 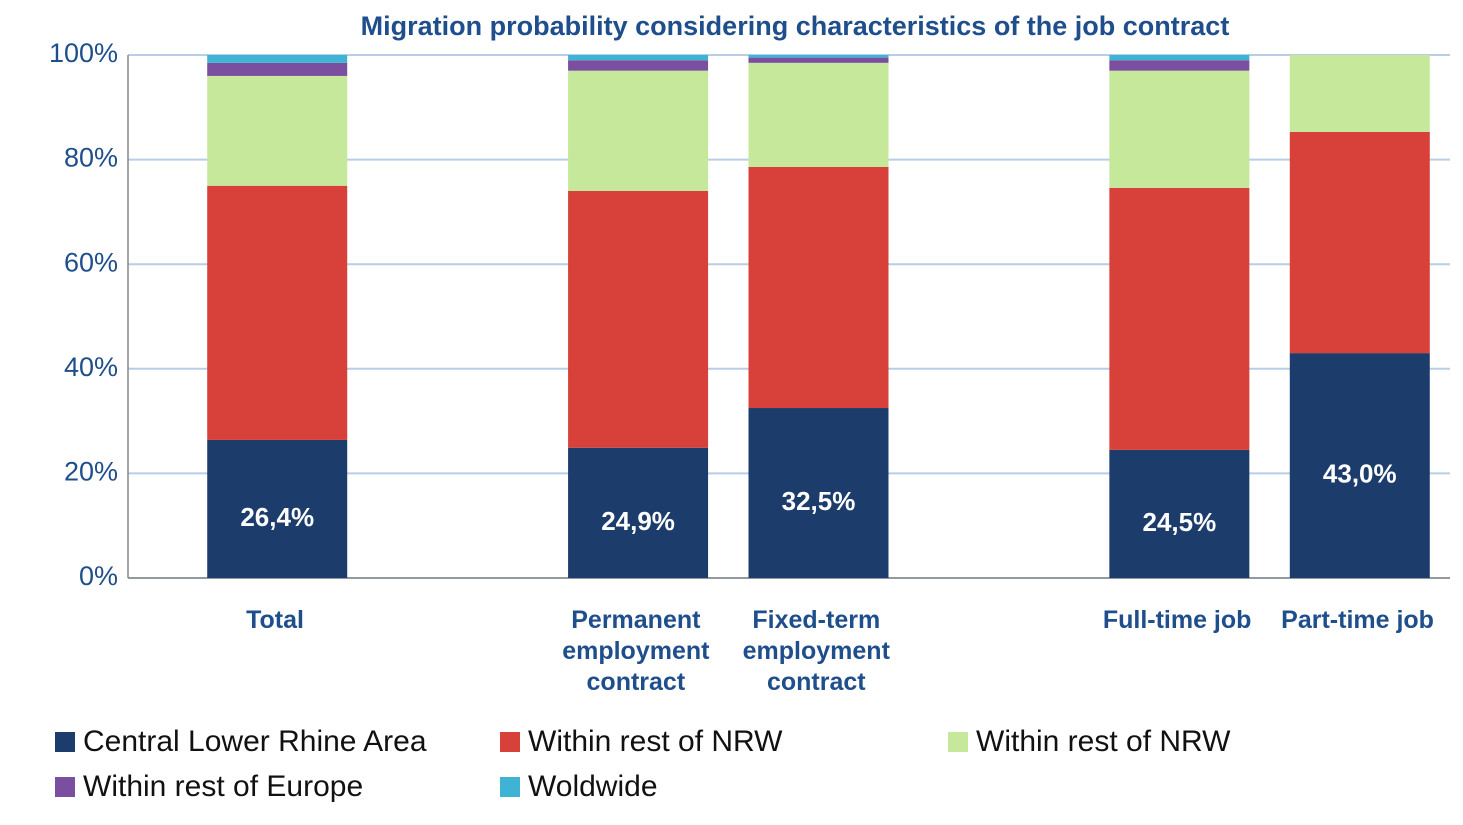 What do you see at coordinates (1179, 522) in the screenshot?
I see `data-label: 24,5%` at bounding box center [1179, 522].